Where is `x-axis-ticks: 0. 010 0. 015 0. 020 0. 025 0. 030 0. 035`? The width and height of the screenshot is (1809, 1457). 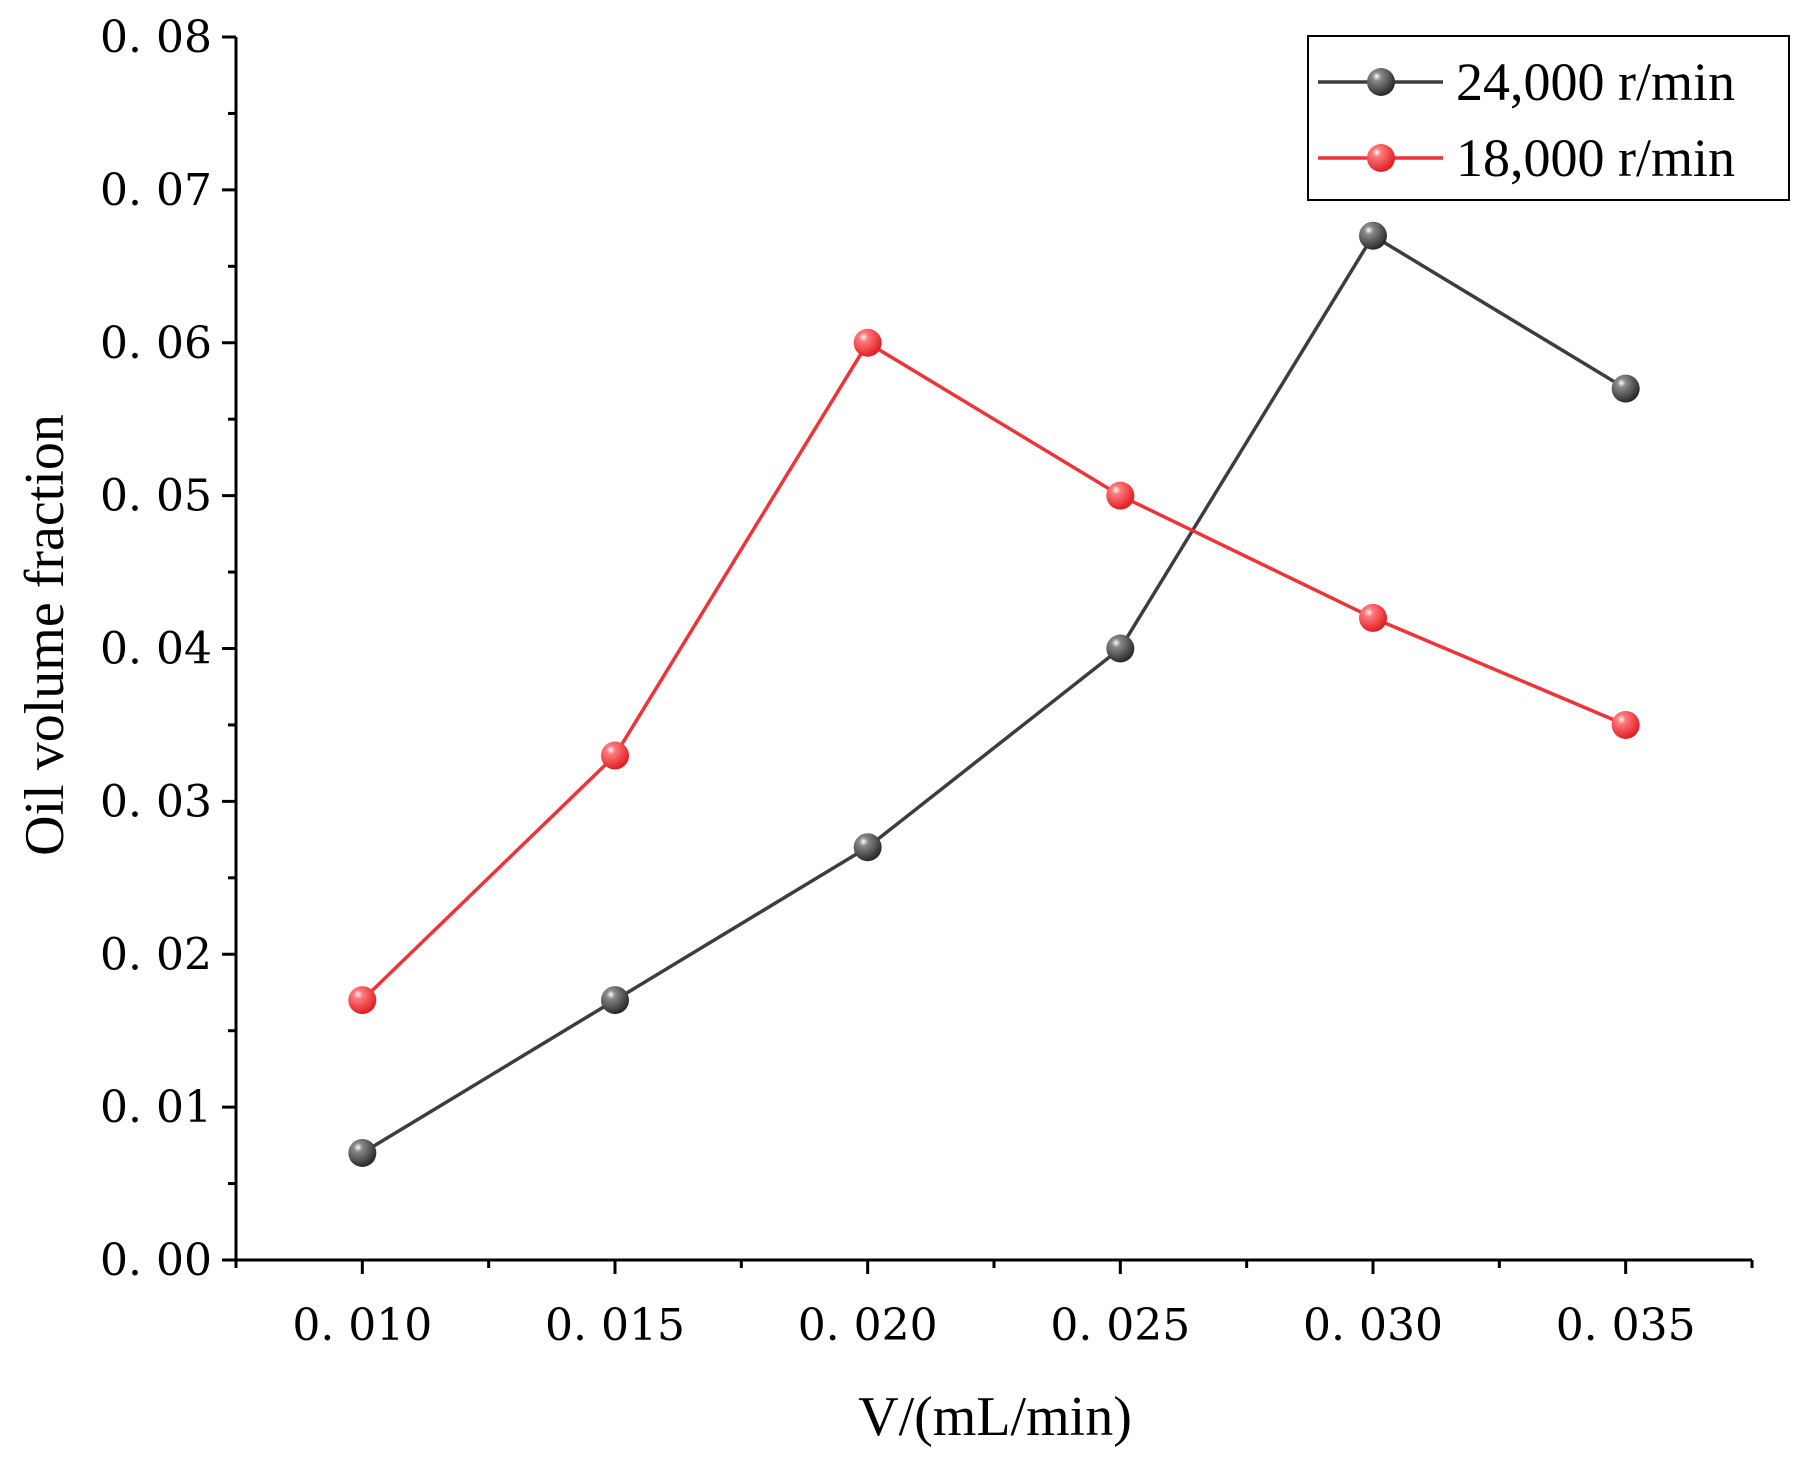 x-axis-ticks: 0. 010 0. 015 0. 020 0. 025 0. 030 0. 035 is located at coordinates (994, 1305).